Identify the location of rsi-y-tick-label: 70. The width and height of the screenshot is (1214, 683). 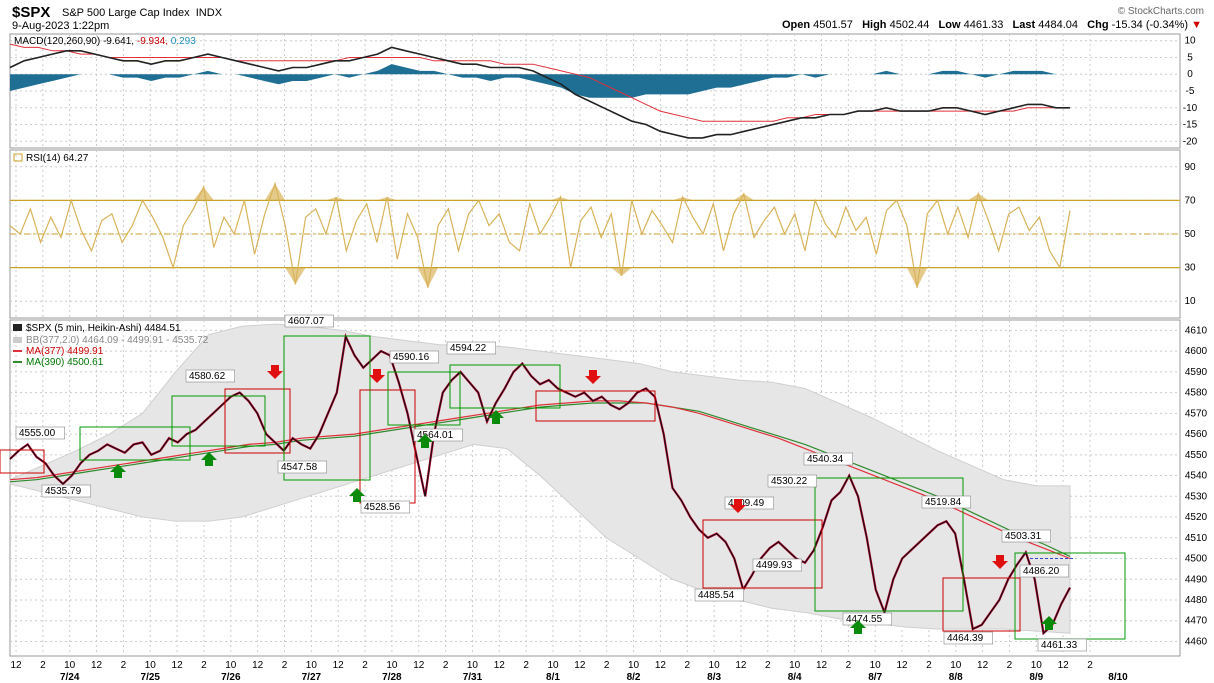
(1190, 200).